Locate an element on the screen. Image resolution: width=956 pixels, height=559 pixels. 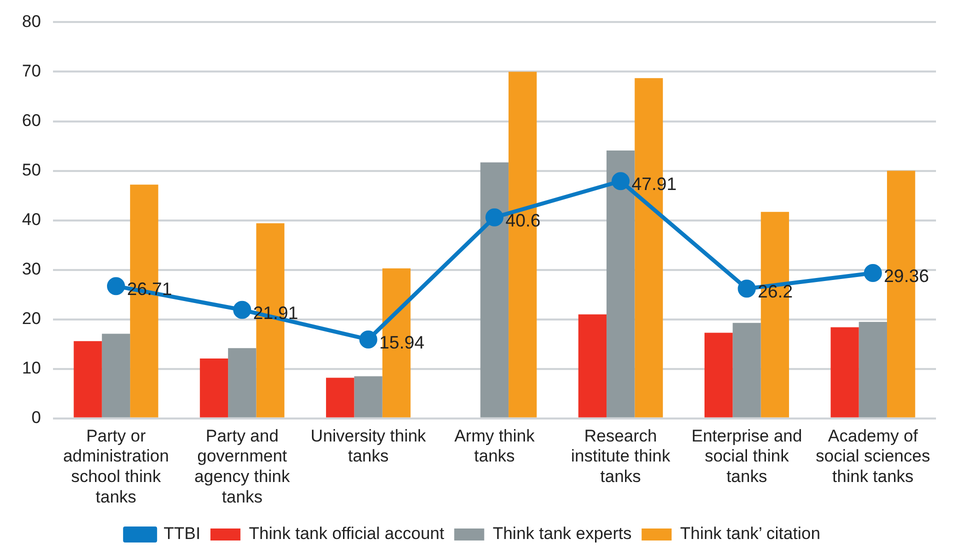
legend-label: TTBI is located at coordinates (182, 534).